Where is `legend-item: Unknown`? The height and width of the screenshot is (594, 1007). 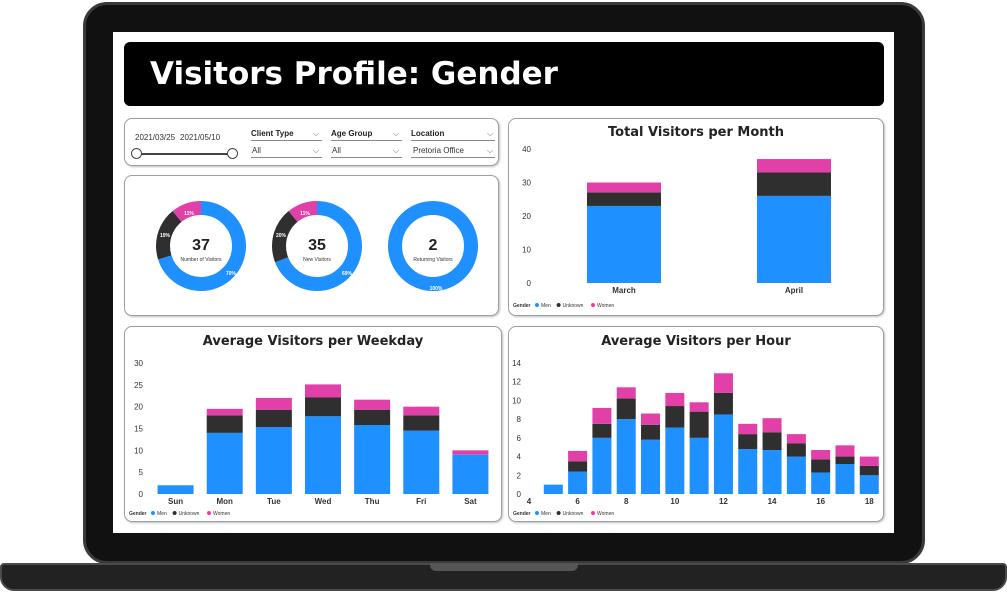 legend-item: Unknown is located at coordinates (189, 514).